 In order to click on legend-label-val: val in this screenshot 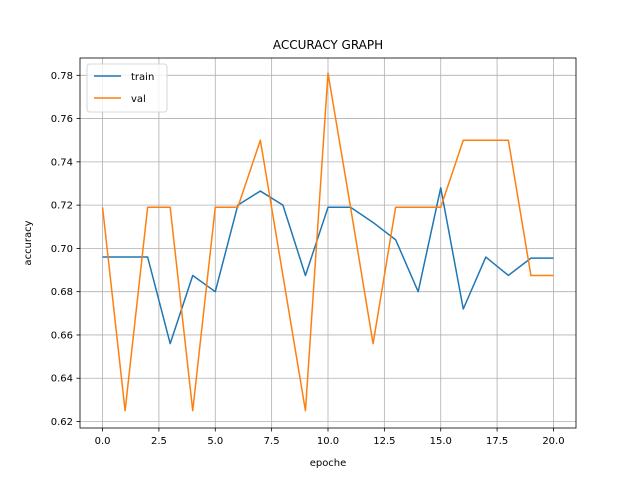, I will do `click(138, 99)`.